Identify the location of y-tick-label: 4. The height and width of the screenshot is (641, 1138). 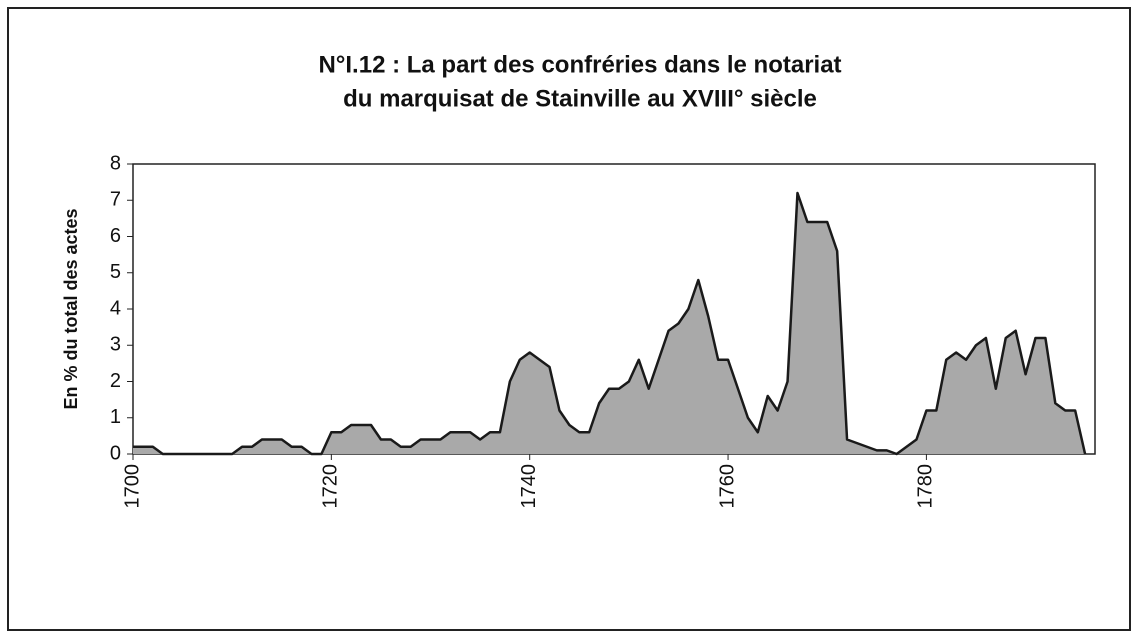
(115, 308).